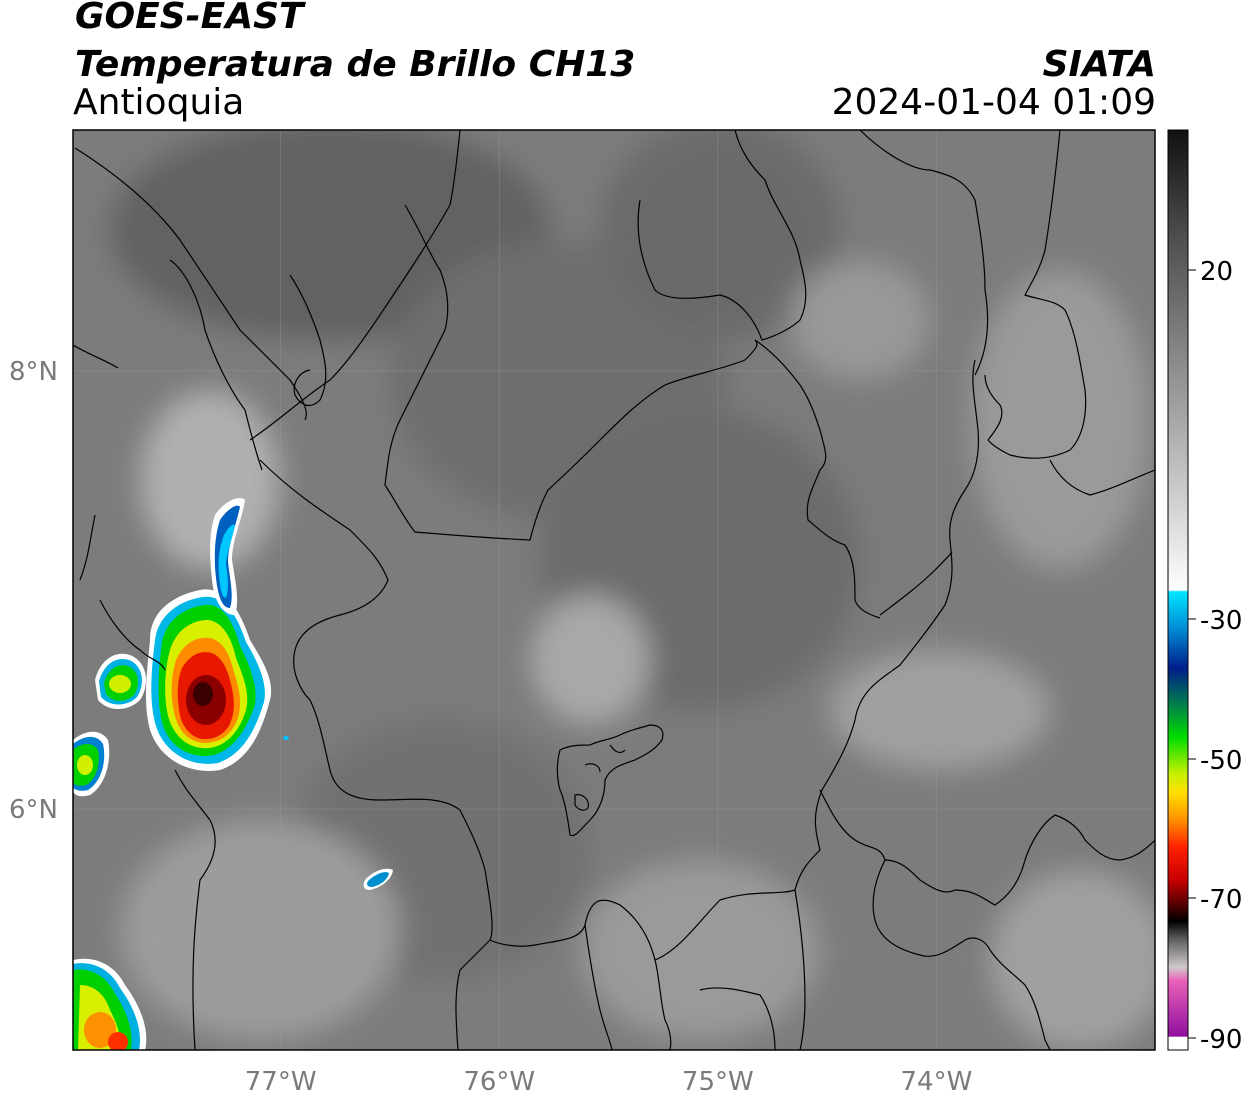 This screenshot has width=1252, height=1099. I want to click on medellin-area, so click(610, 780).